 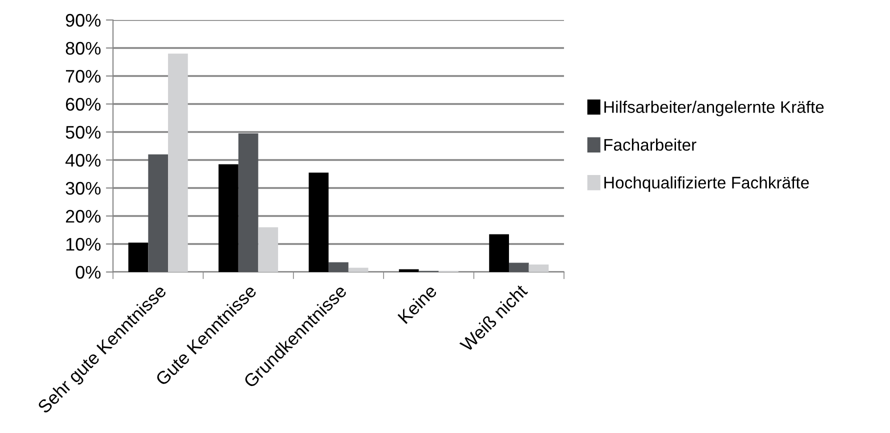 What do you see at coordinates (83, 132) in the screenshot?
I see `y-tick-label: 50%` at bounding box center [83, 132].